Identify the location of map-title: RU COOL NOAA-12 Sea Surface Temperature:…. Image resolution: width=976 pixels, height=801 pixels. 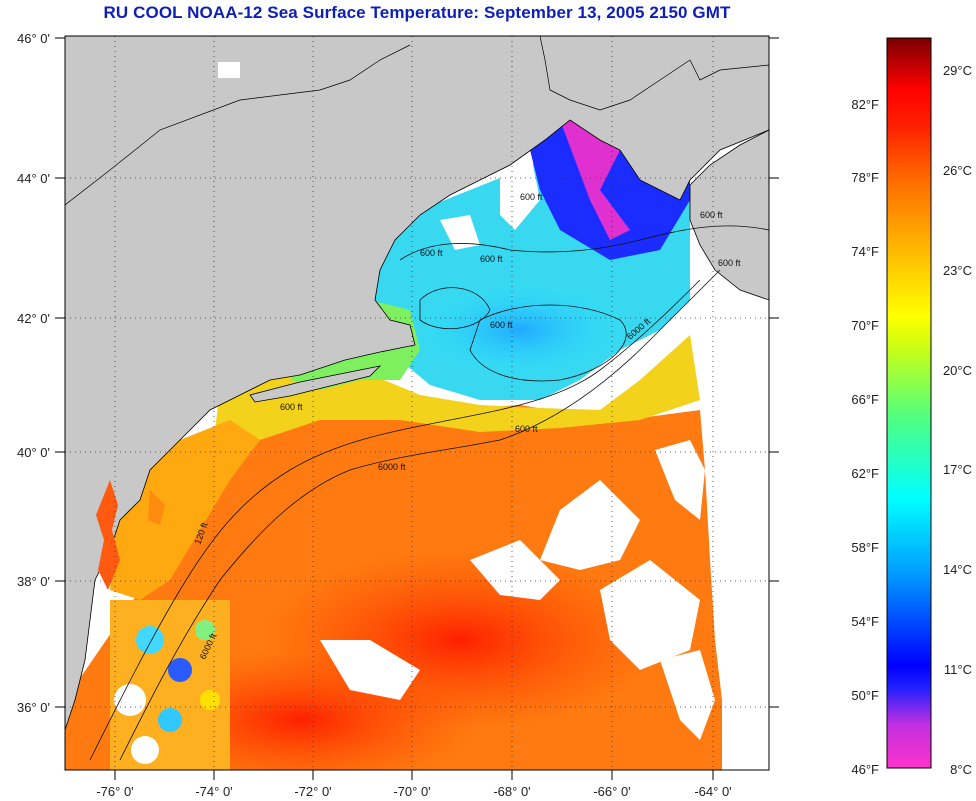
(417, 12).